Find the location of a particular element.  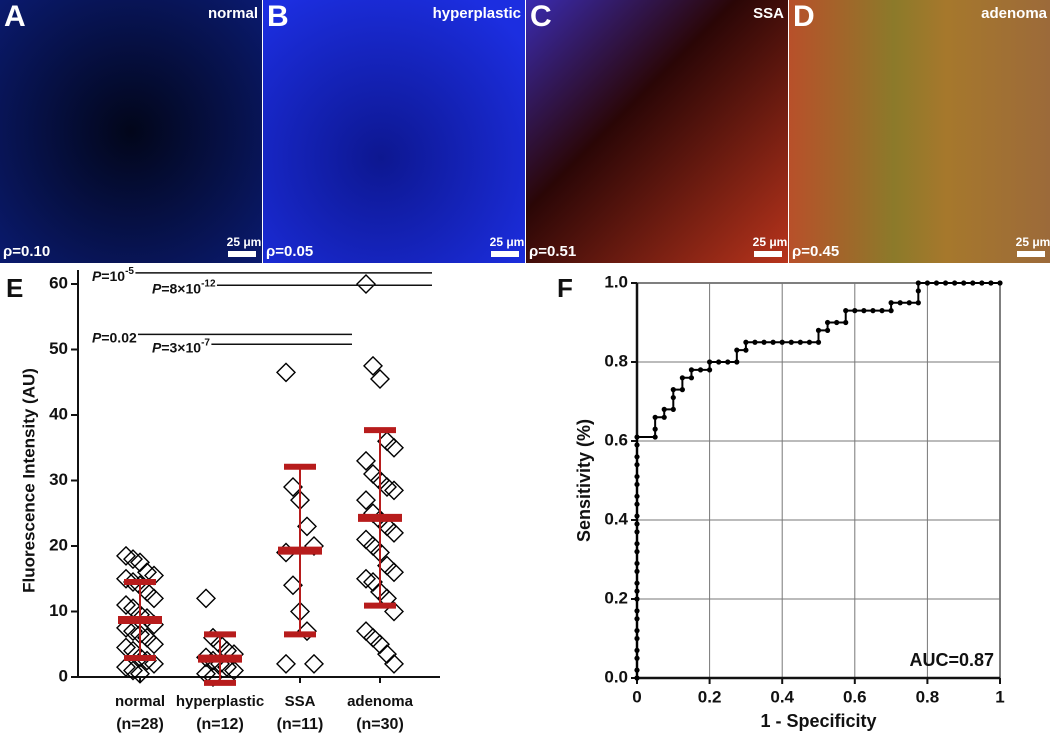

y-tick-label: 0 is located at coordinates (63, 675).